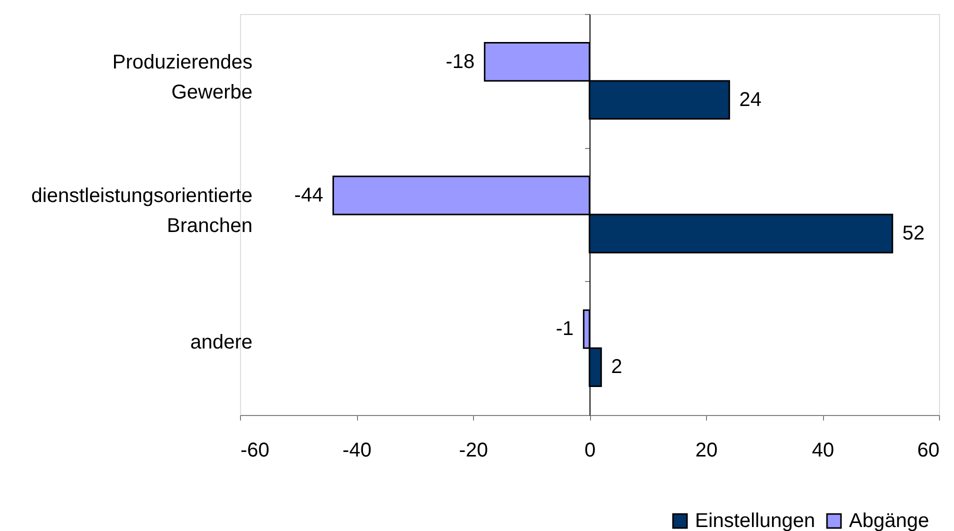 This screenshot has width=954, height=531. Describe the element at coordinates (823, 451) in the screenshot. I see `x-tick-label: 40` at that location.